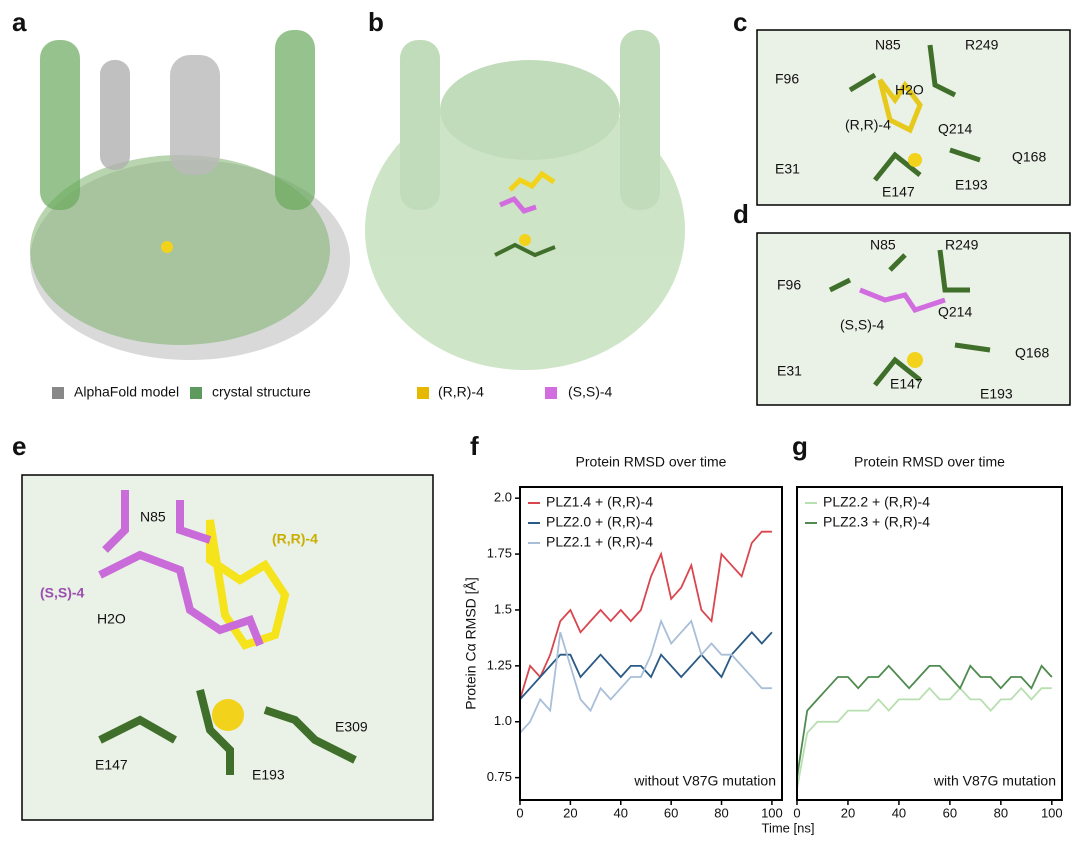 This screenshot has height=843, width=1080. What do you see at coordinates (126, 392) in the screenshot?
I see `legend-label: AlphaFold model` at bounding box center [126, 392].